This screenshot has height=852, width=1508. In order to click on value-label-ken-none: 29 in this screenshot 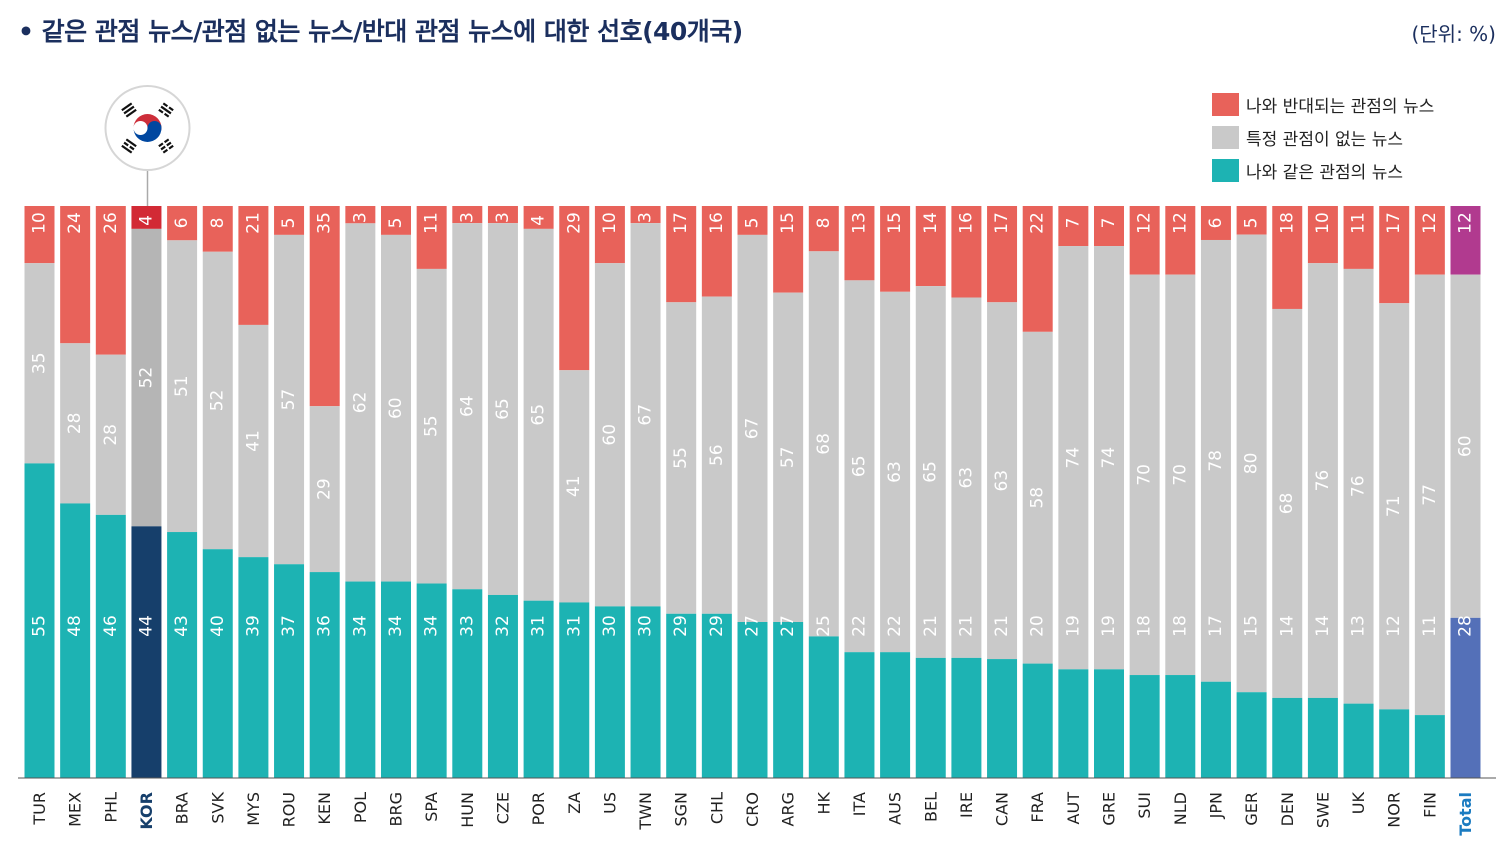, I will do `click(325, 489)`.